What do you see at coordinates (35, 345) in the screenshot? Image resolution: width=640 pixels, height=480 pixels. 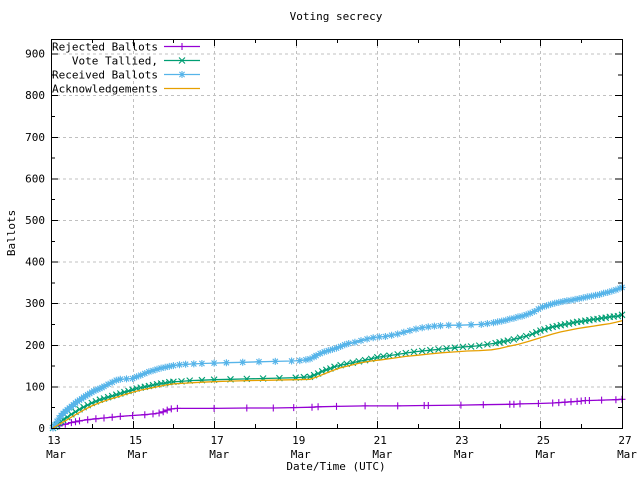 I see `y-tick-label: 200` at bounding box center [35, 345].